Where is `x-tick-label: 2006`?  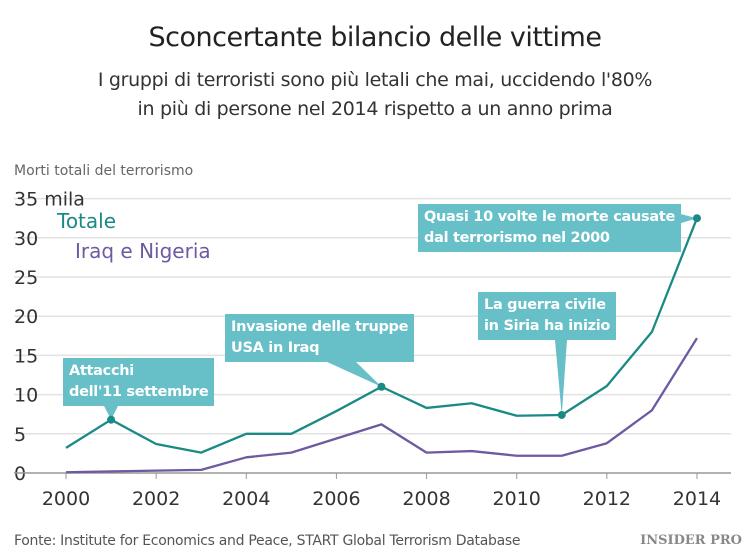
x-tick-label: 2006 is located at coordinates (336, 499).